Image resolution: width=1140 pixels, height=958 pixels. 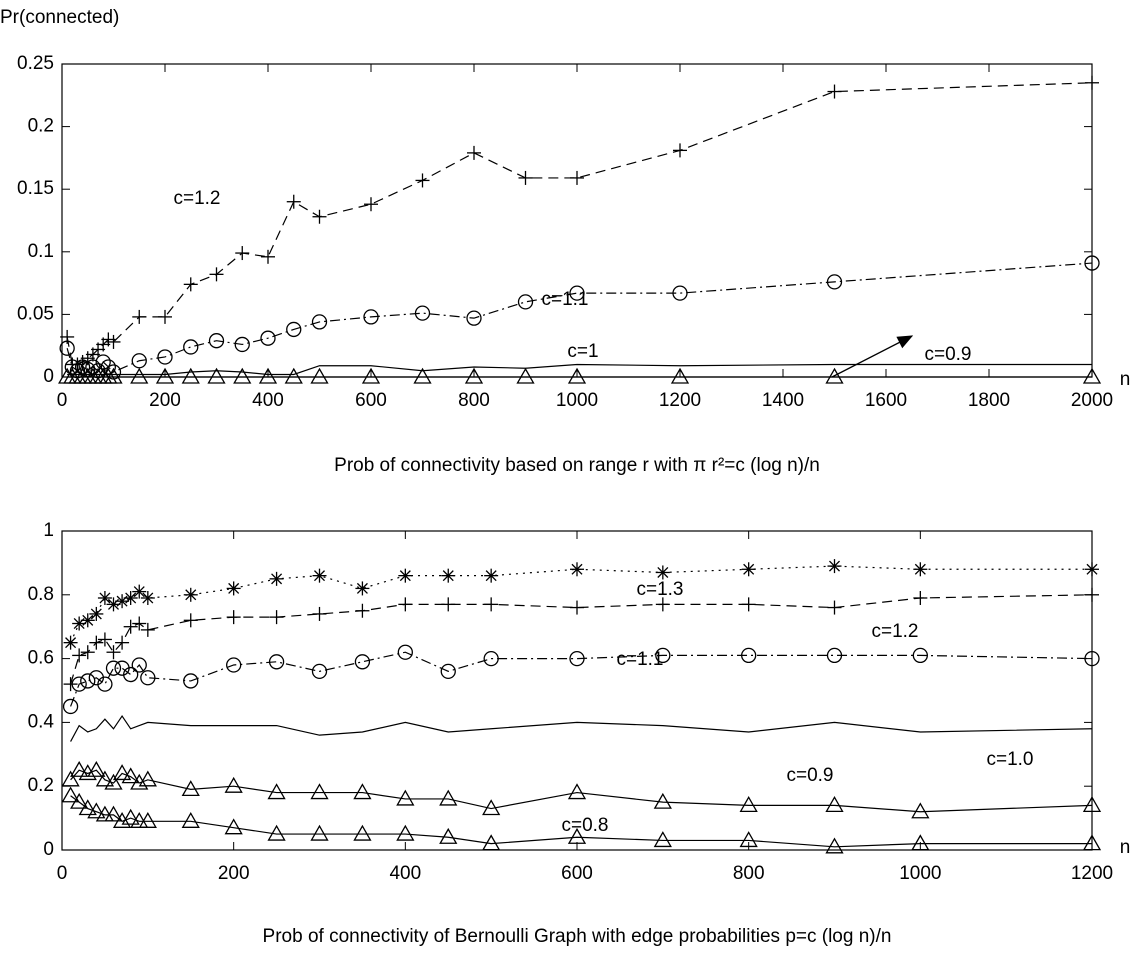 I want to click on y-tick-label: 0, so click(x=48, y=849).